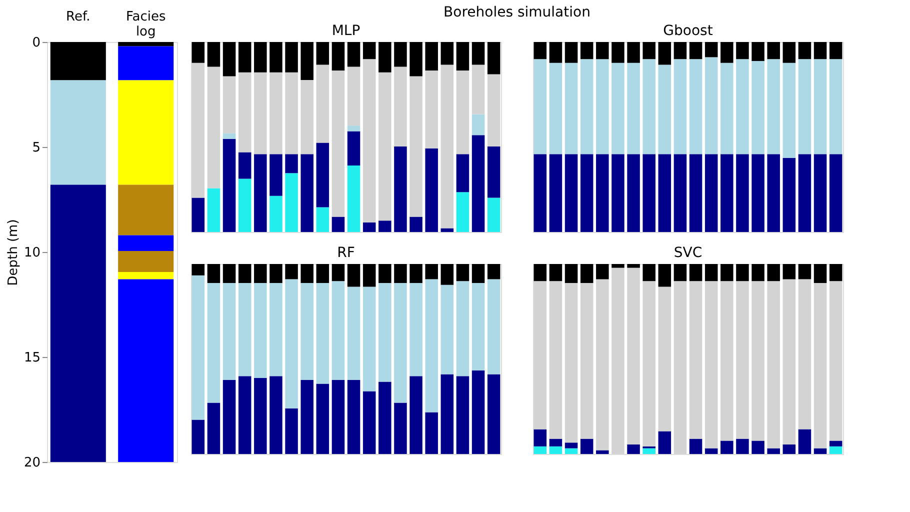 This screenshot has height=512, width=910. Describe the element at coordinates (36, 43) in the screenshot. I see `y-tick-label: 0` at that location.